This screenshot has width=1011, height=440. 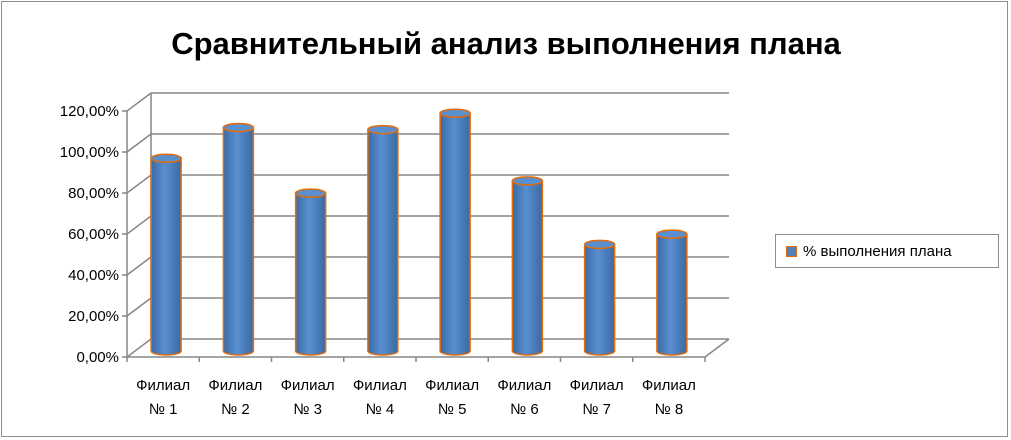 What do you see at coordinates (93, 193) in the screenshot?
I see `y-tick-label: 80,00%` at bounding box center [93, 193].